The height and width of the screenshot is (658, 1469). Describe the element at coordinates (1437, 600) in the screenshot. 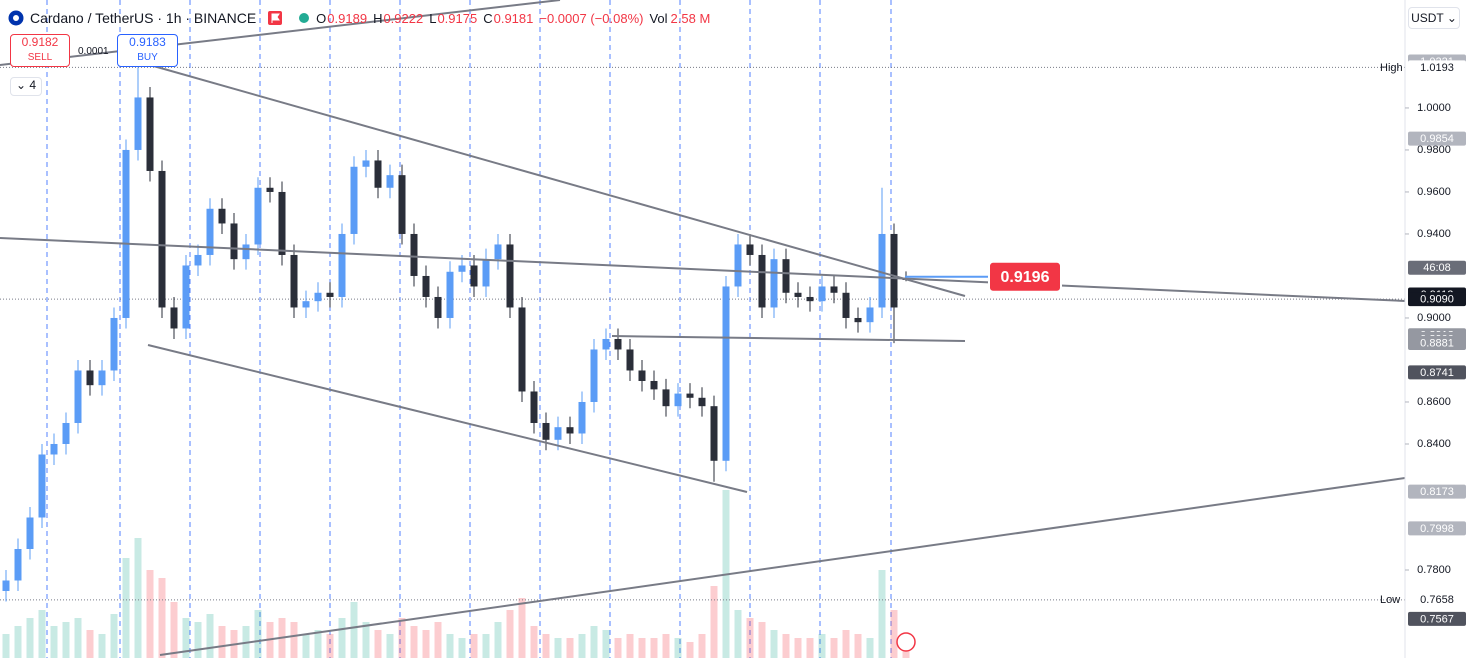

I see `price-label: 0.7658` at that location.